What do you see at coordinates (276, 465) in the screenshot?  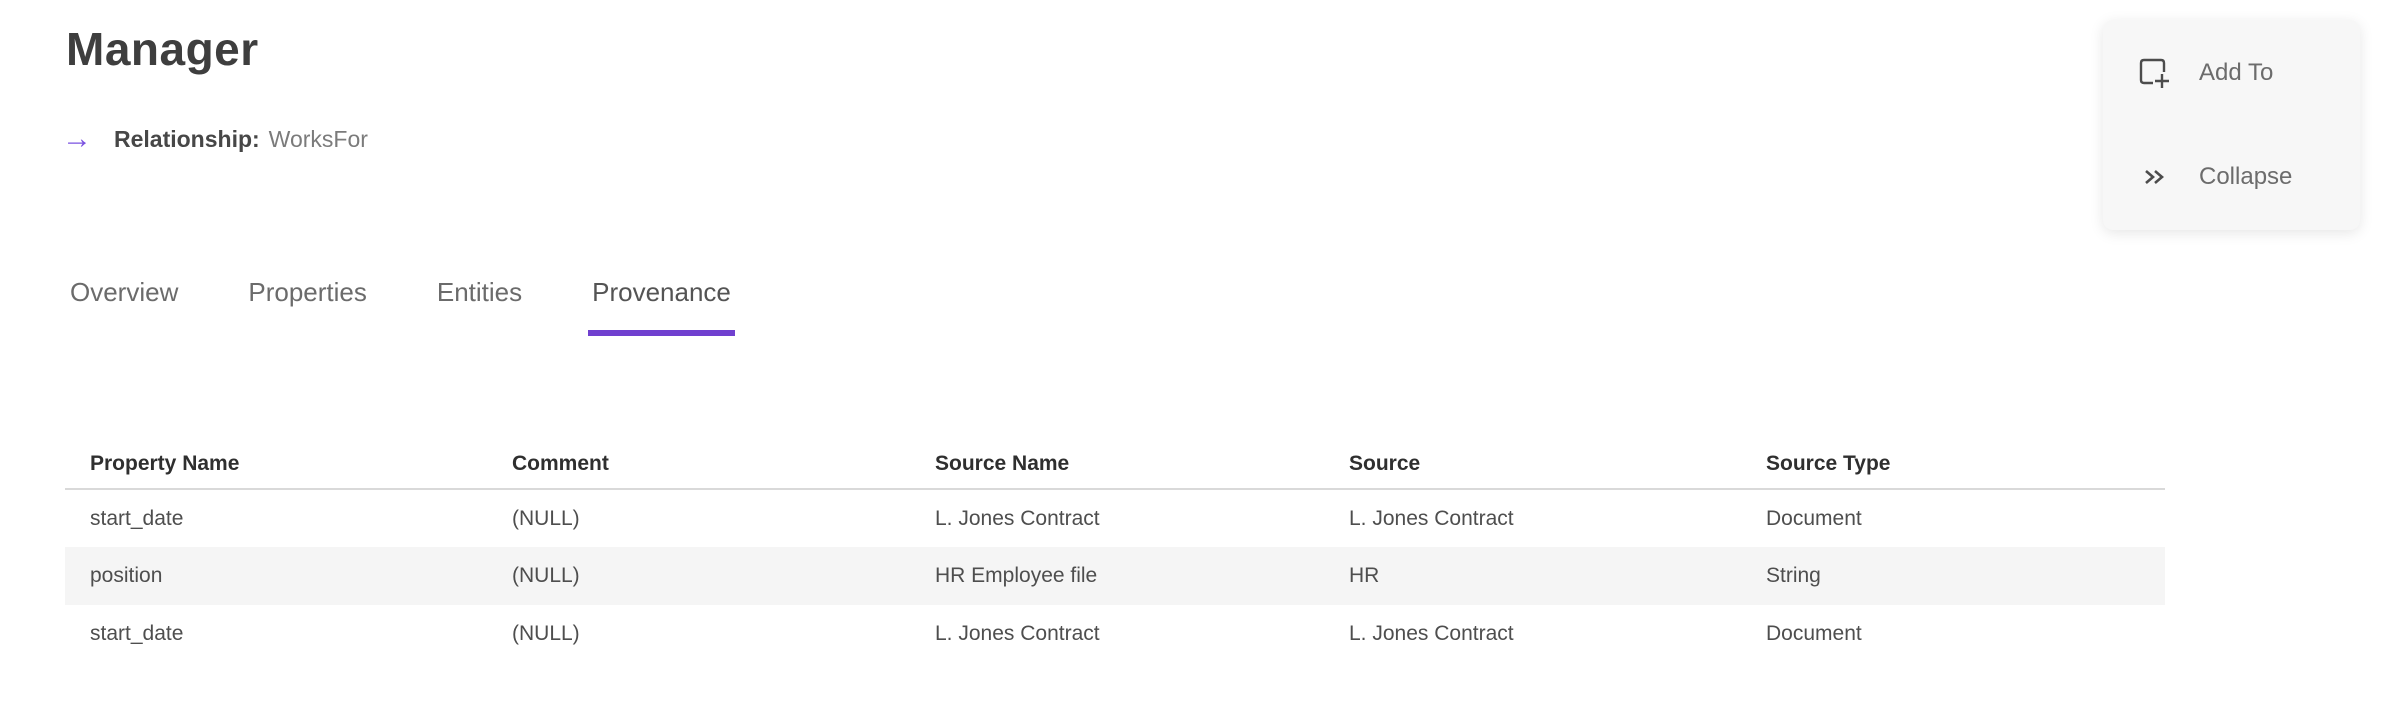 I see `column-header-property-name: Property Name` at bounding box center [276, 465].